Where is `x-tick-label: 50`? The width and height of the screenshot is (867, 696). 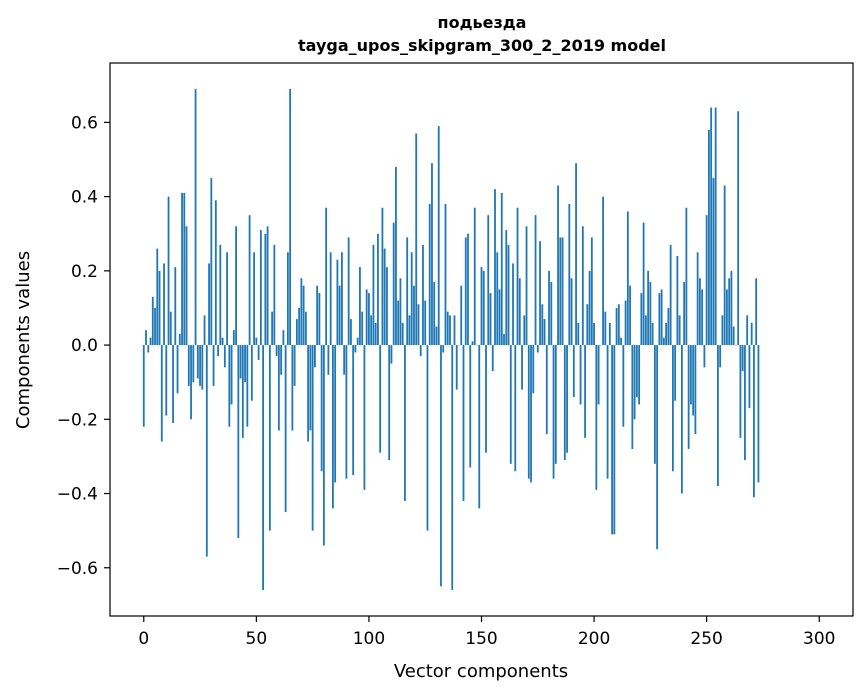 x-tick-label: 50 is located at coordinates (257, 639).